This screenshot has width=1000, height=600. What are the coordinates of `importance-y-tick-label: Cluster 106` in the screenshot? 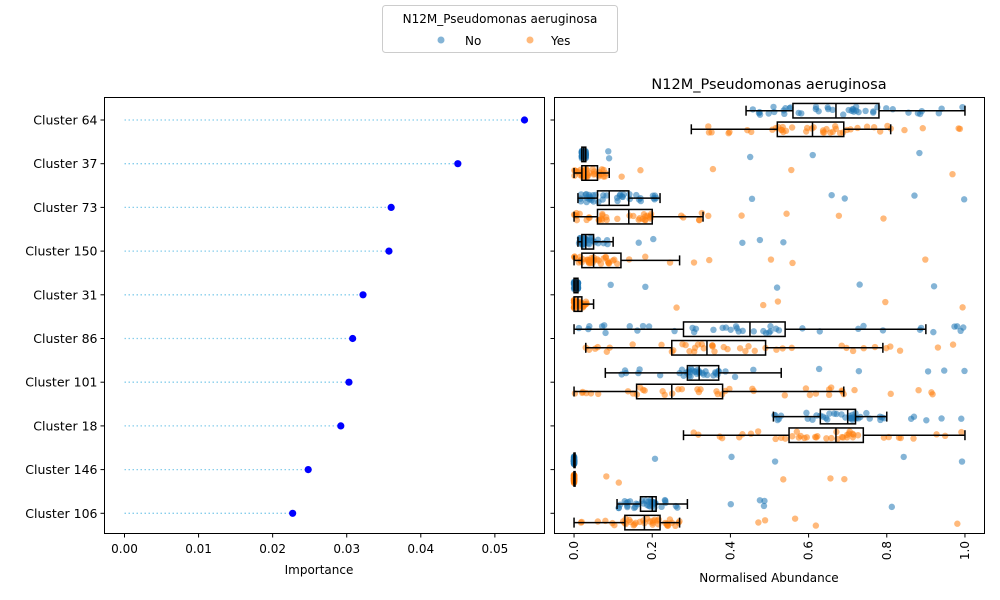 It's located at (61, 513).